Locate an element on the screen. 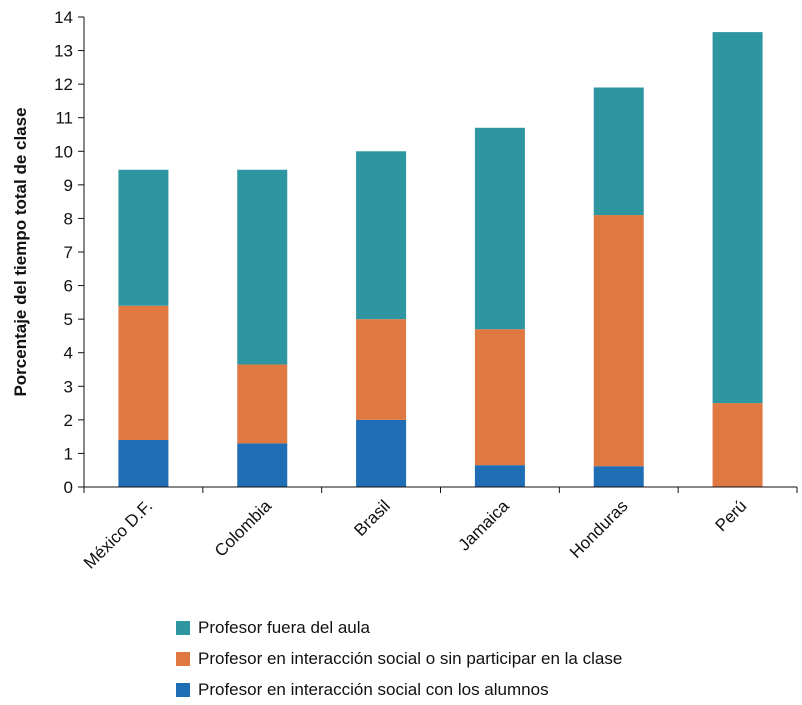  y-tick-label: 12 is located at coordinates (63, 84).